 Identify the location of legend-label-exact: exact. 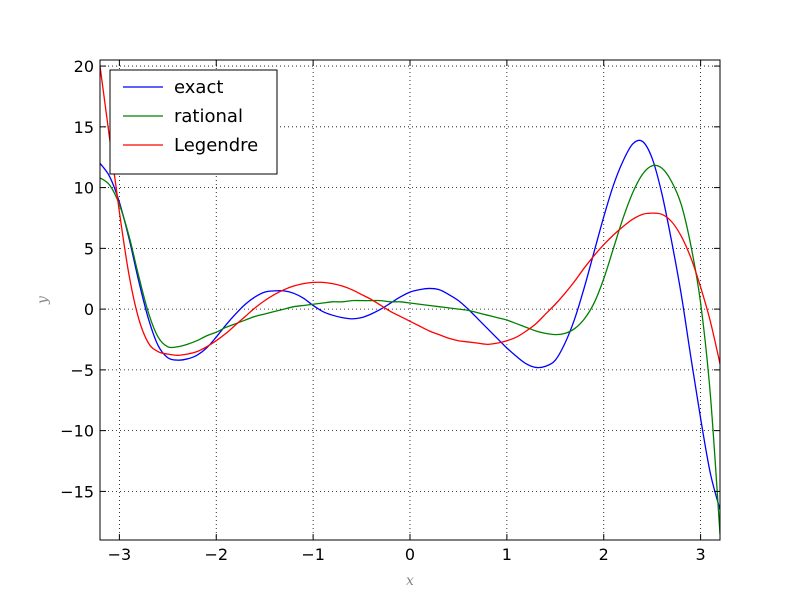
(198, 87).